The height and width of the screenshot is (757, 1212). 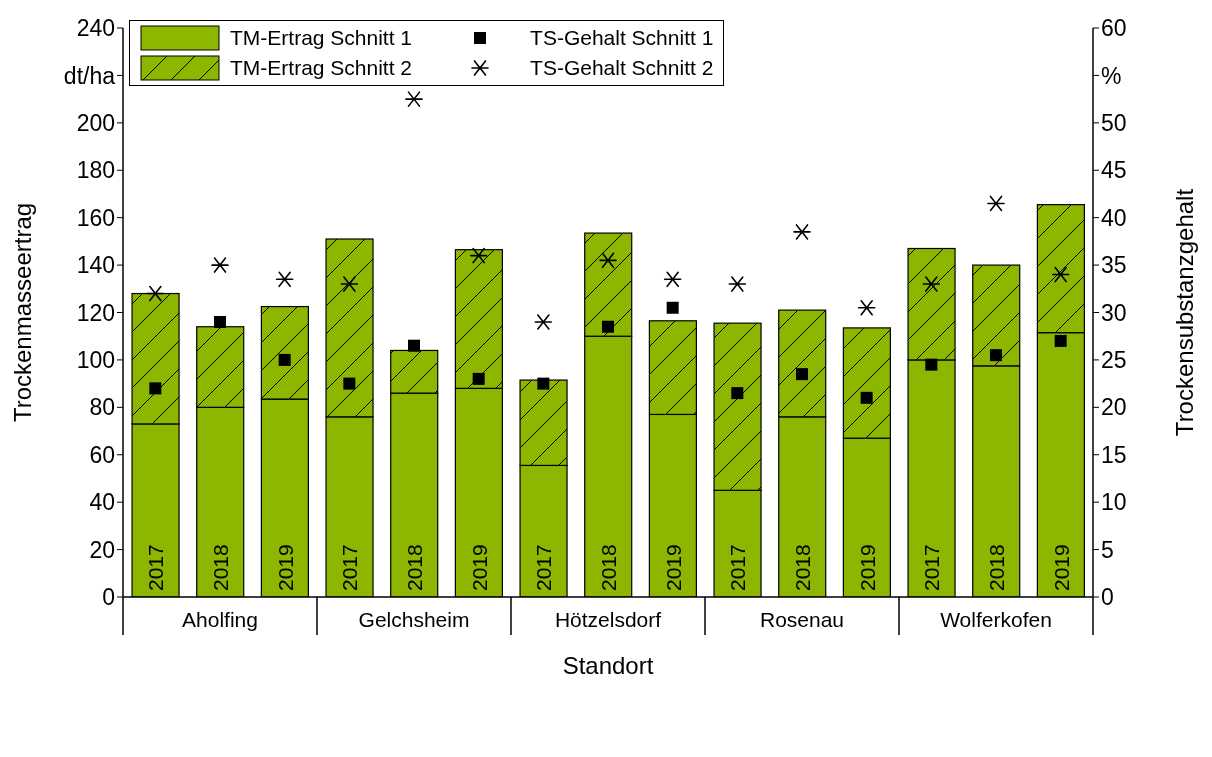 I want to click on y2-tick-label: 5, so click(x=1107, y=549).